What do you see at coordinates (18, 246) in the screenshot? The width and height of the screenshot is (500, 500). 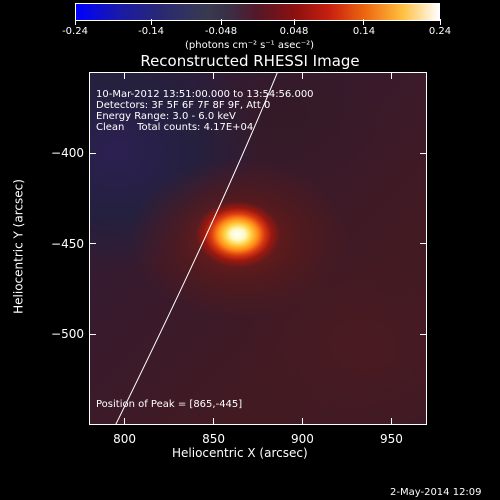 I see `y-axis-label: Heliocentric Y (arcsec)` at bounding box center [18, 246].